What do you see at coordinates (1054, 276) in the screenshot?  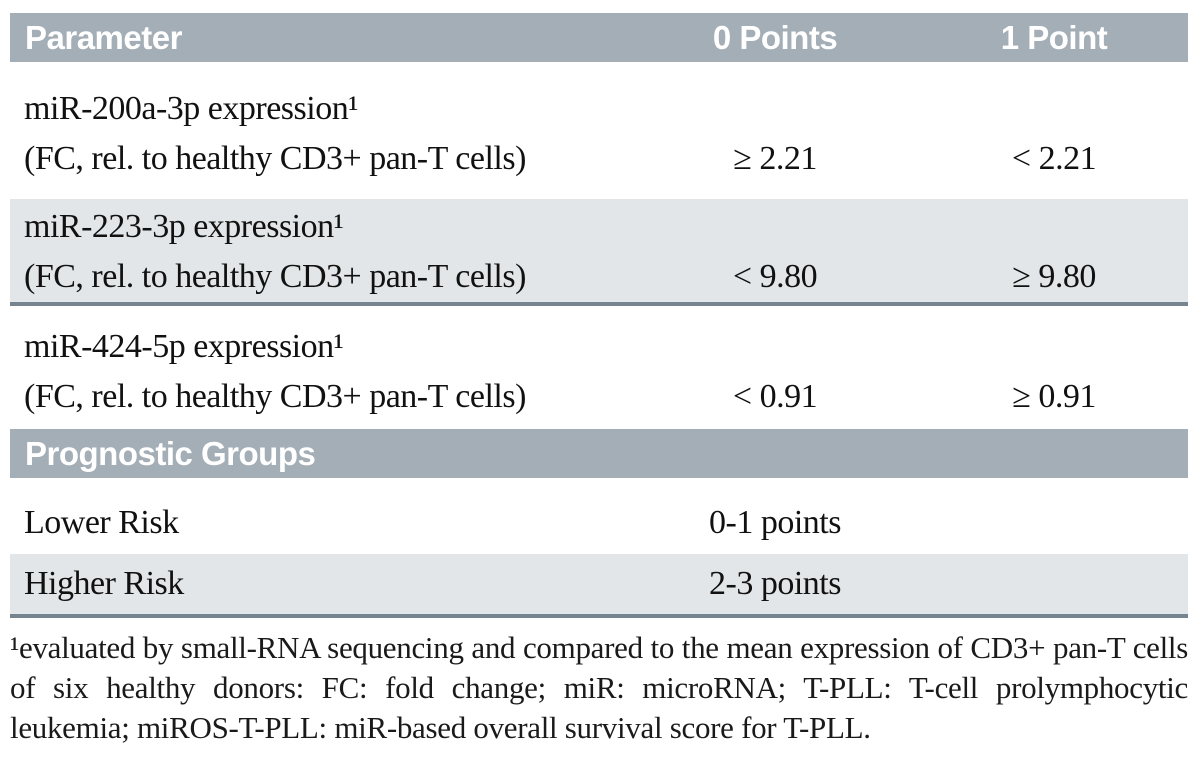 I see `one-point-value: ≥ 9.80` at bounding box center [1054, 276].